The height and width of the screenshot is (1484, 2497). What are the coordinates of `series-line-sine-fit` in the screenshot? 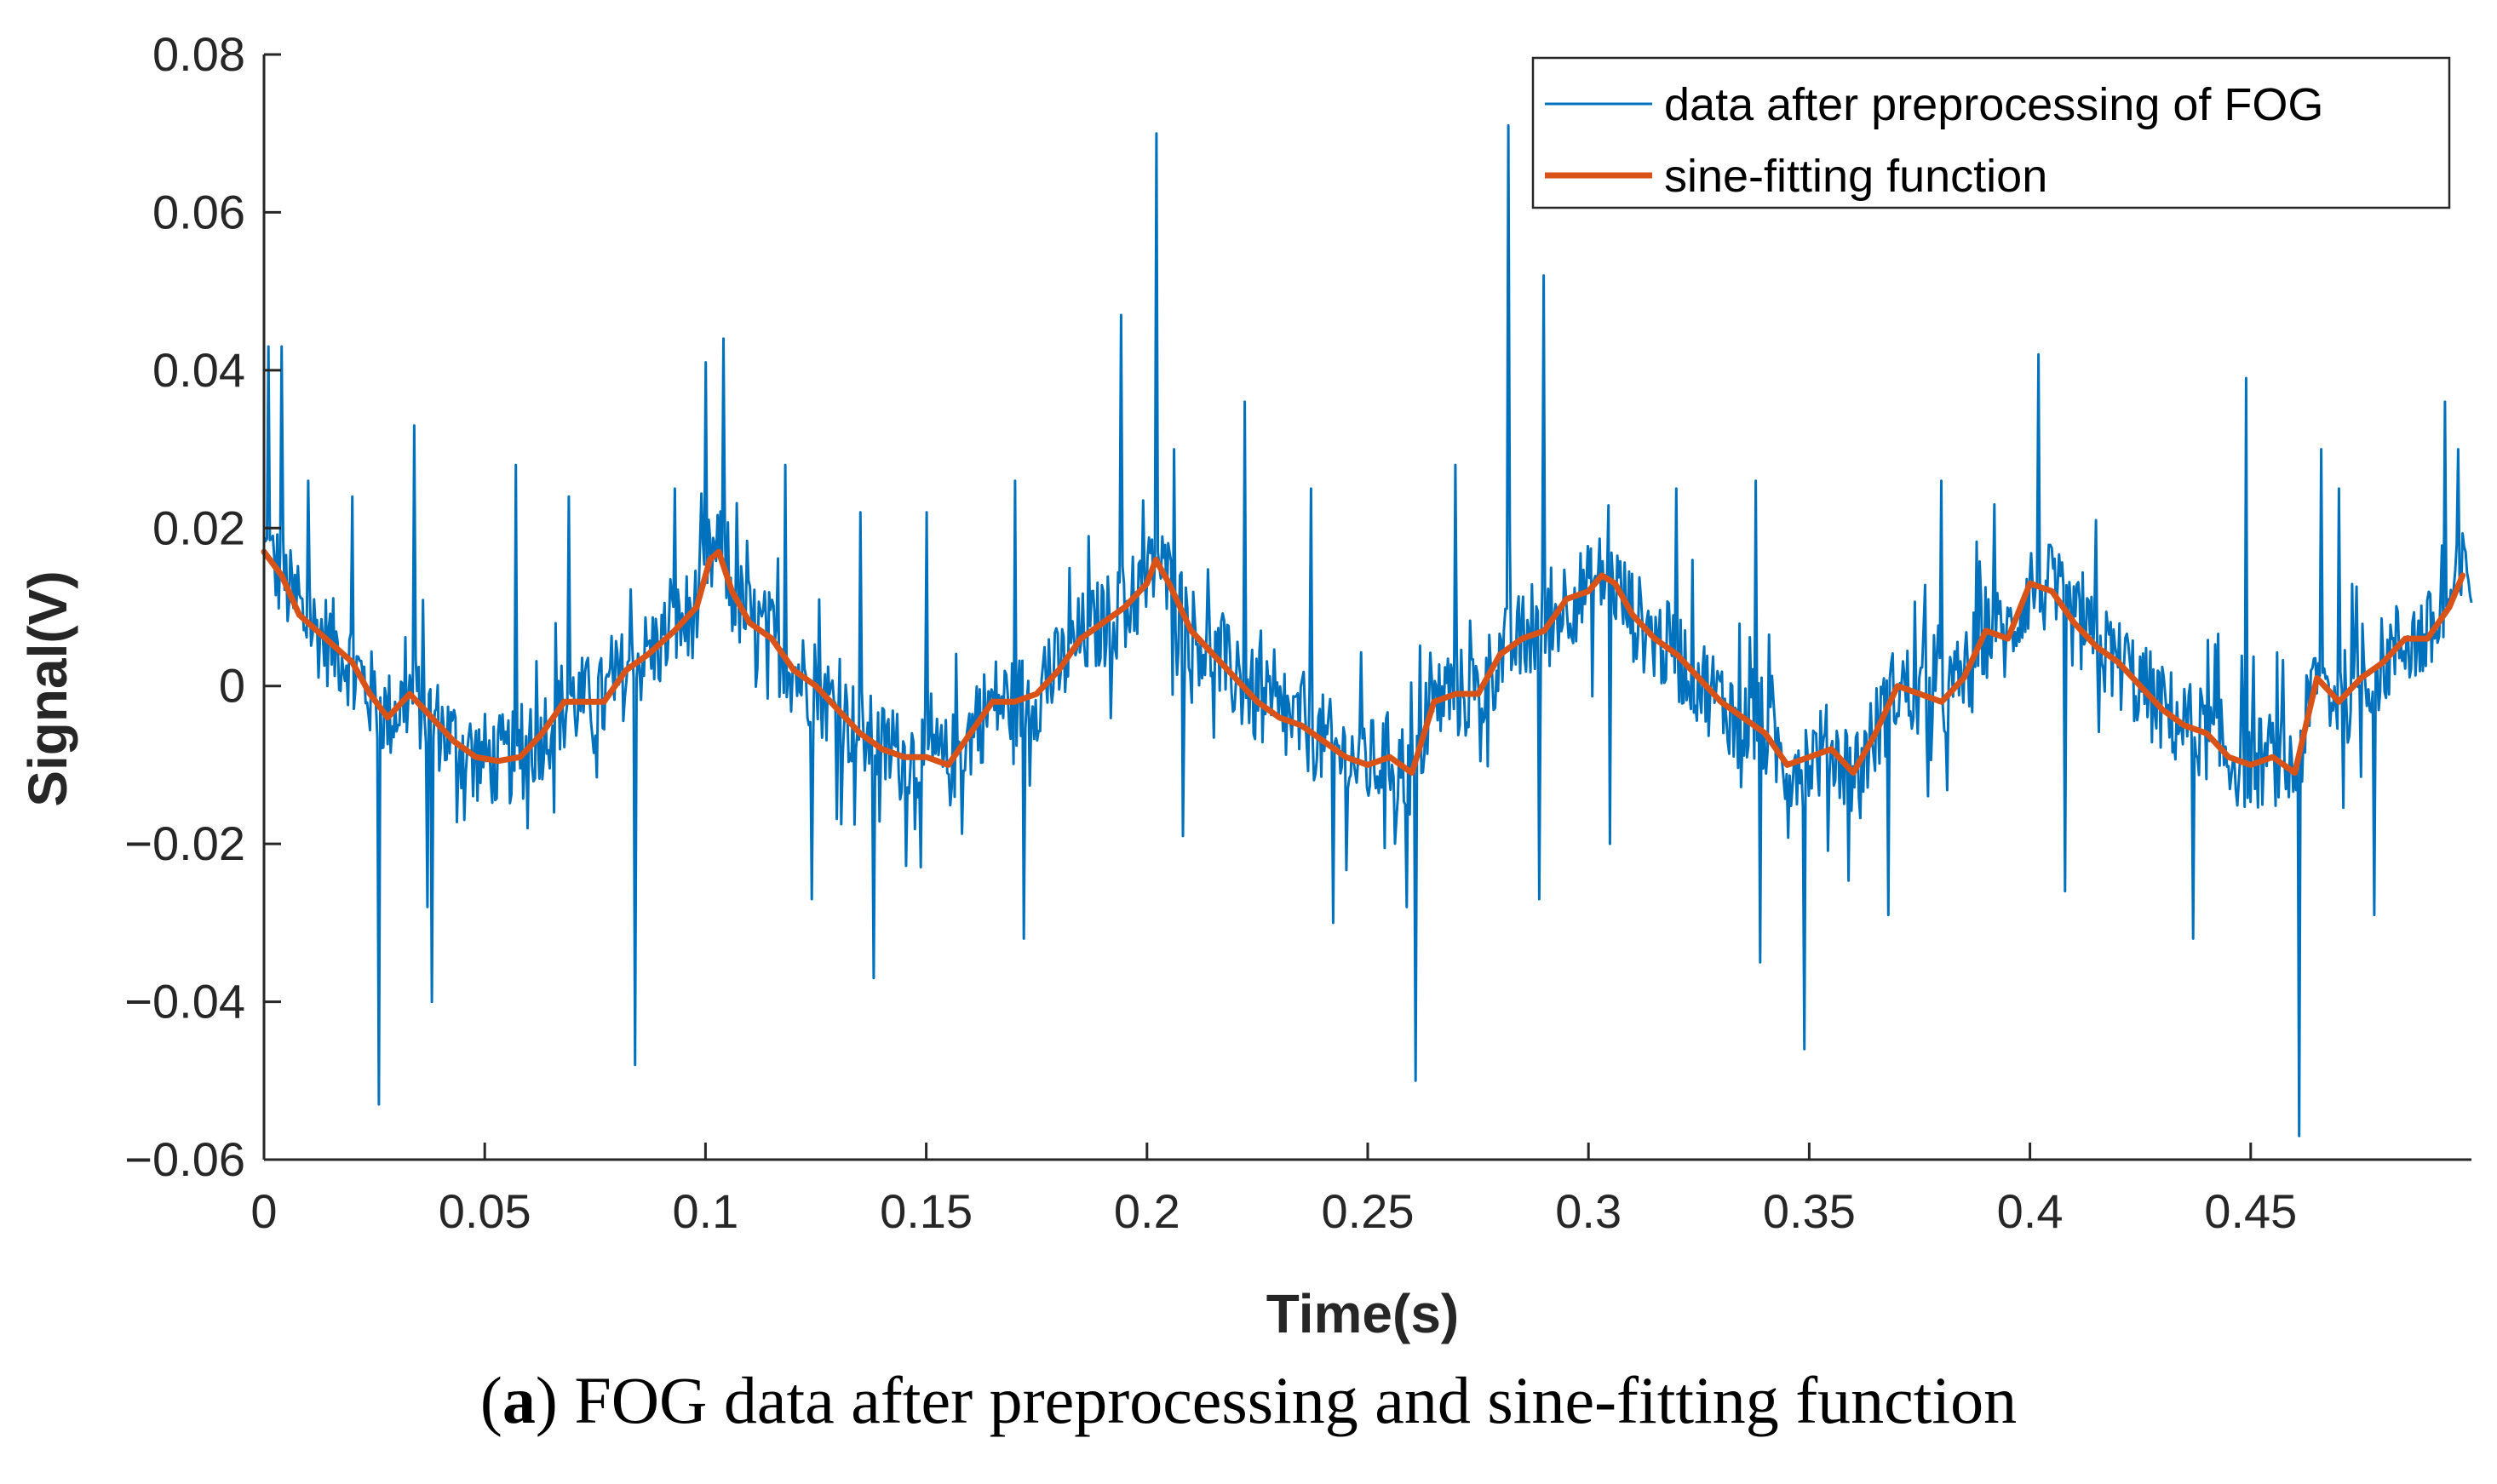 It's located at (1363, 662).